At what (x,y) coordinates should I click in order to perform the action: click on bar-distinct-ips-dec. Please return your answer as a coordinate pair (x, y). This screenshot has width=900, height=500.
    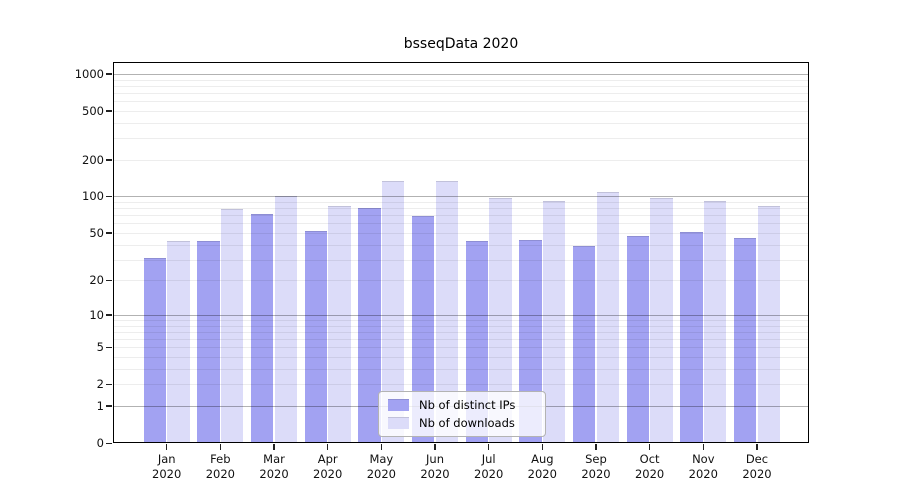
    Looking at the image, I should click on (745, 340).